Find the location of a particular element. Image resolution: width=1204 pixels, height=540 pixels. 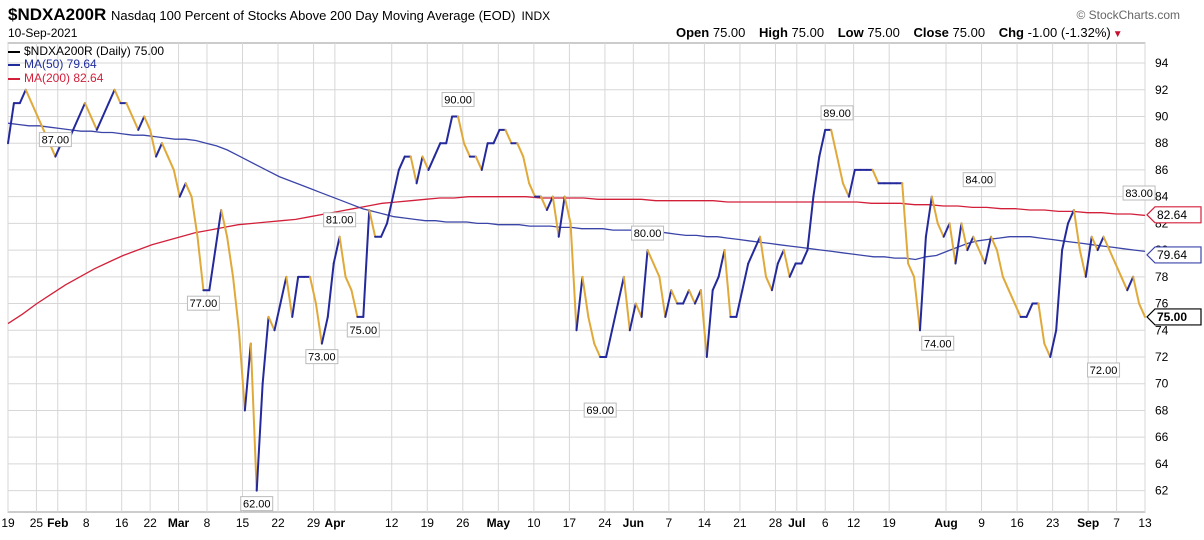

legend-ma50: MA(50) 79.64 is located at coordinates (52, 64).